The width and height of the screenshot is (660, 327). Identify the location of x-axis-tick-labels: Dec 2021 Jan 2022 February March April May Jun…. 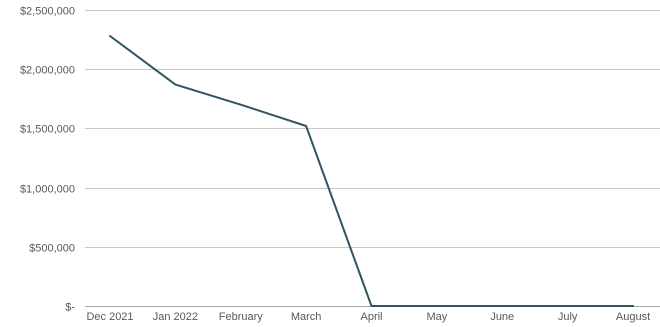
(368, 317).